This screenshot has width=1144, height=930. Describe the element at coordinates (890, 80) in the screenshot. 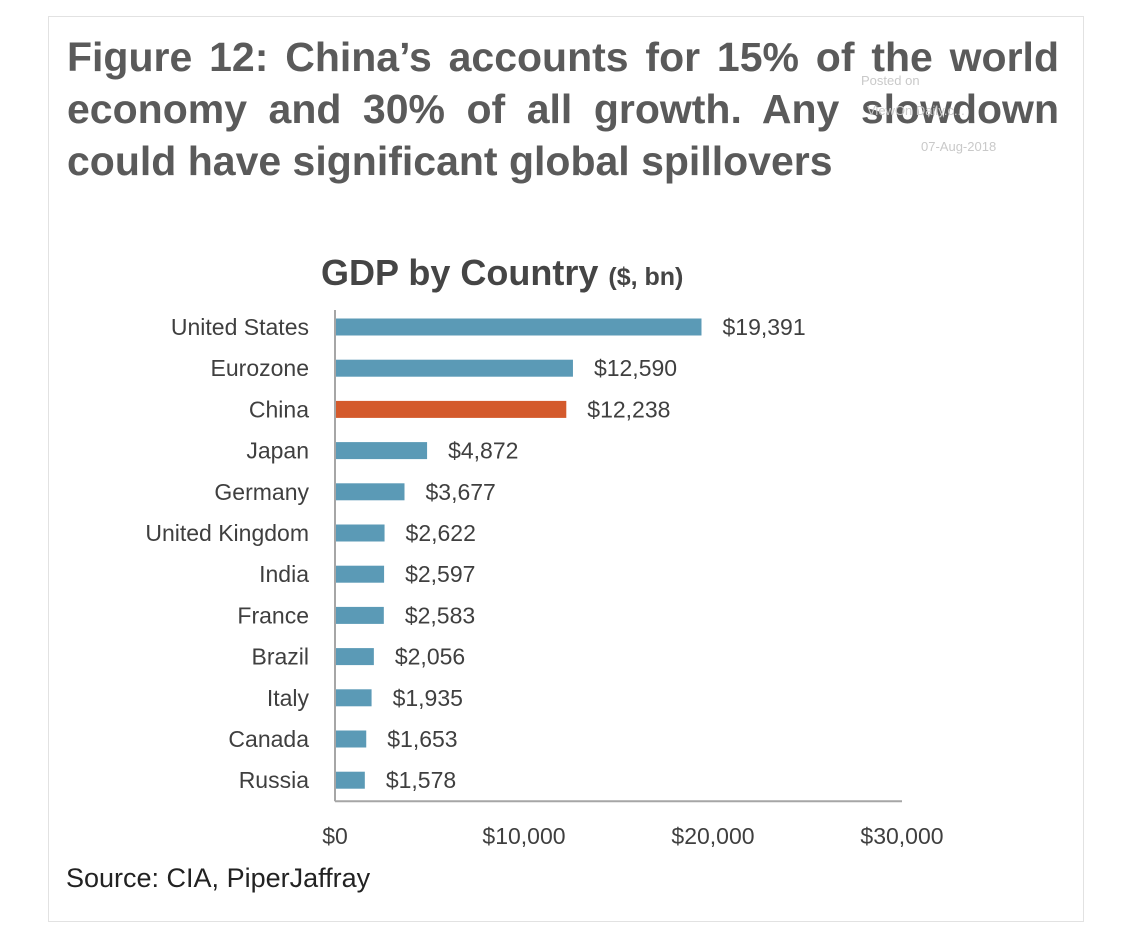

I see `watermark-line-1: Posted on` at that location.